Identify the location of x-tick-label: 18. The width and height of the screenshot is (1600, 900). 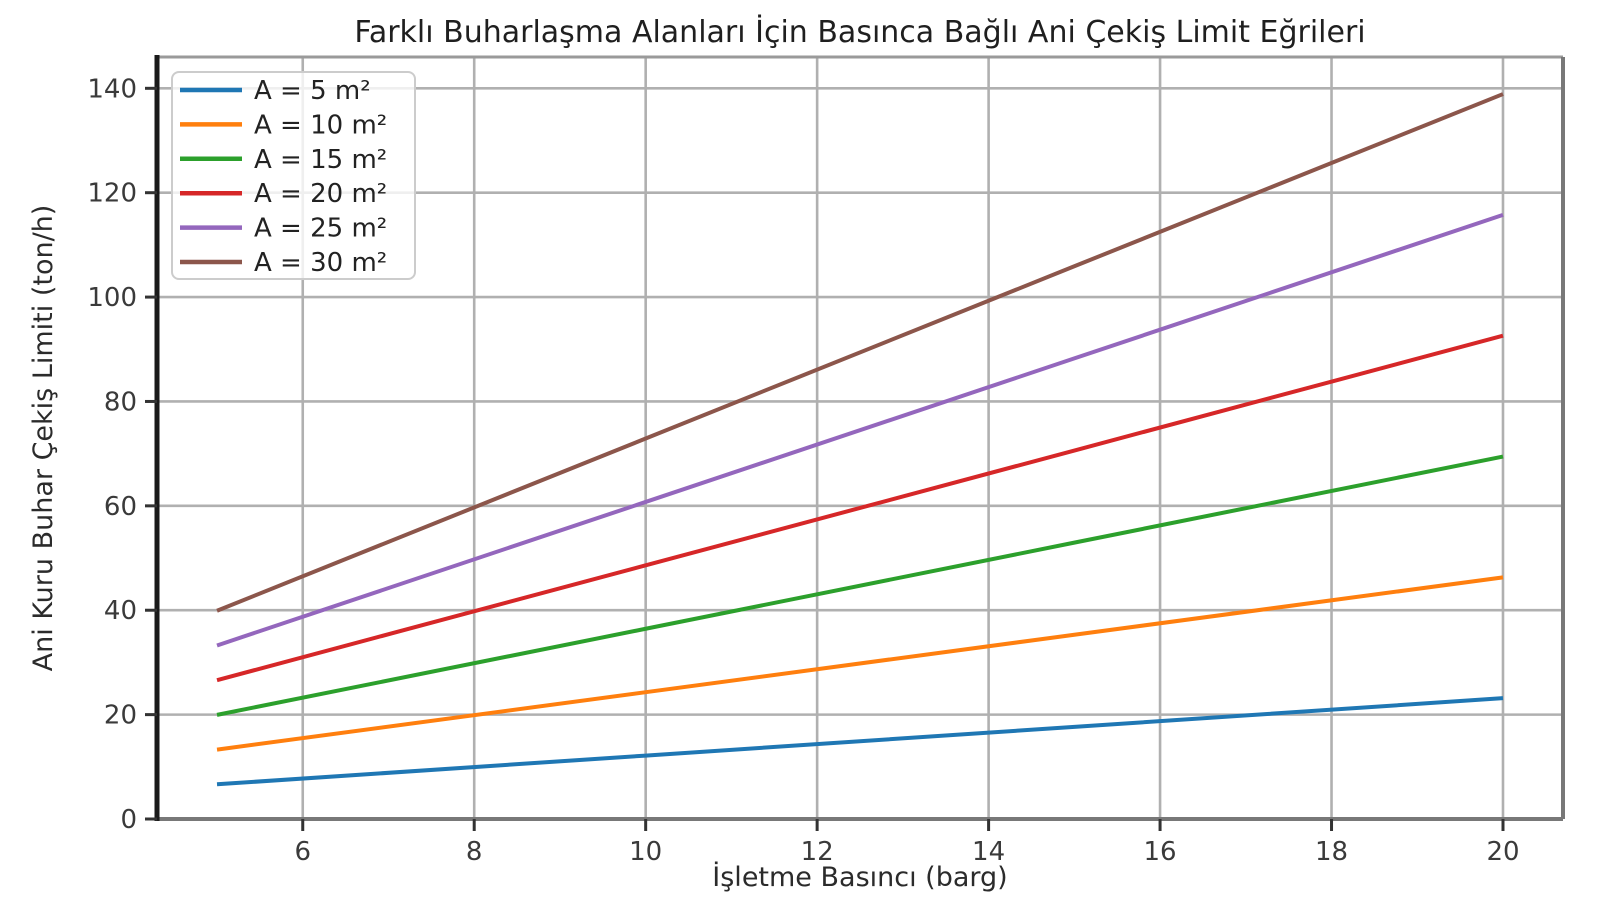
(1331, 852).